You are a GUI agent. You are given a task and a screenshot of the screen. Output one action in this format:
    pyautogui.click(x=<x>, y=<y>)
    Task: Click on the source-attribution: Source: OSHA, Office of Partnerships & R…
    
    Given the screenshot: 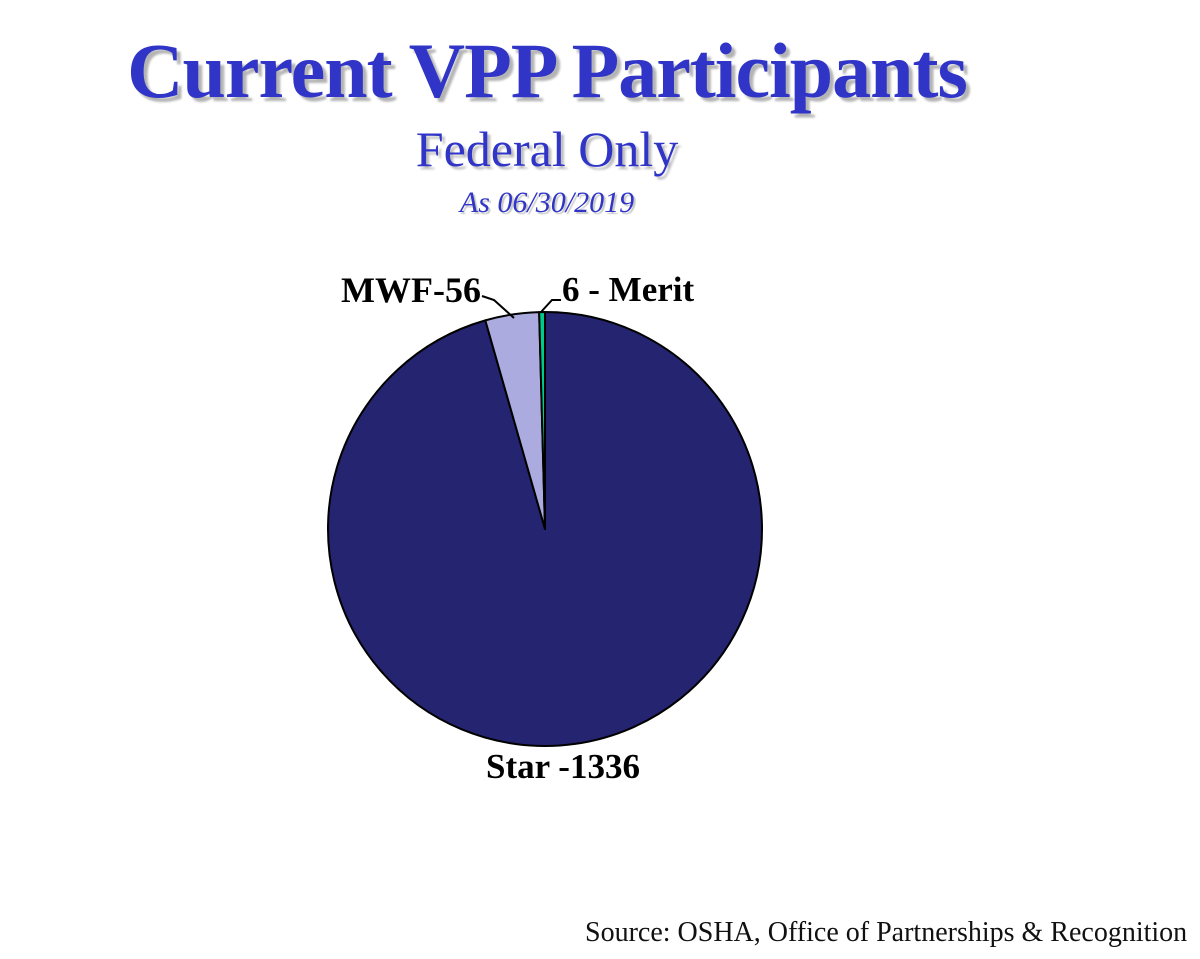 What is the action you would take?
    pyautogui.click(x=886, y=932)
    